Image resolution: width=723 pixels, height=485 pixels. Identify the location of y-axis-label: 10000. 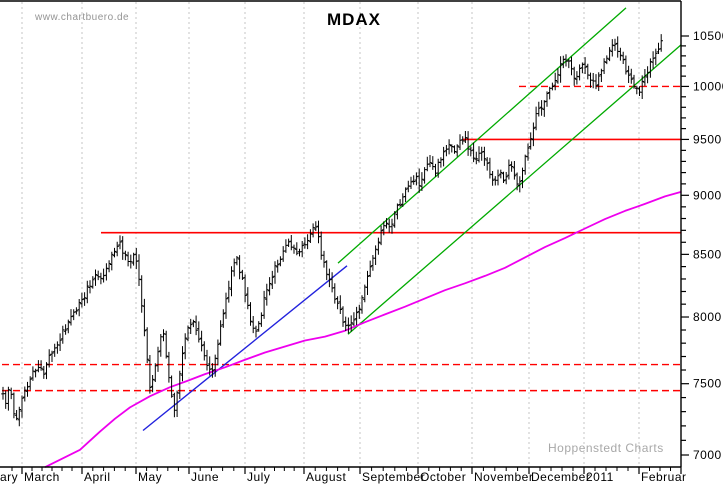
(708, 86).